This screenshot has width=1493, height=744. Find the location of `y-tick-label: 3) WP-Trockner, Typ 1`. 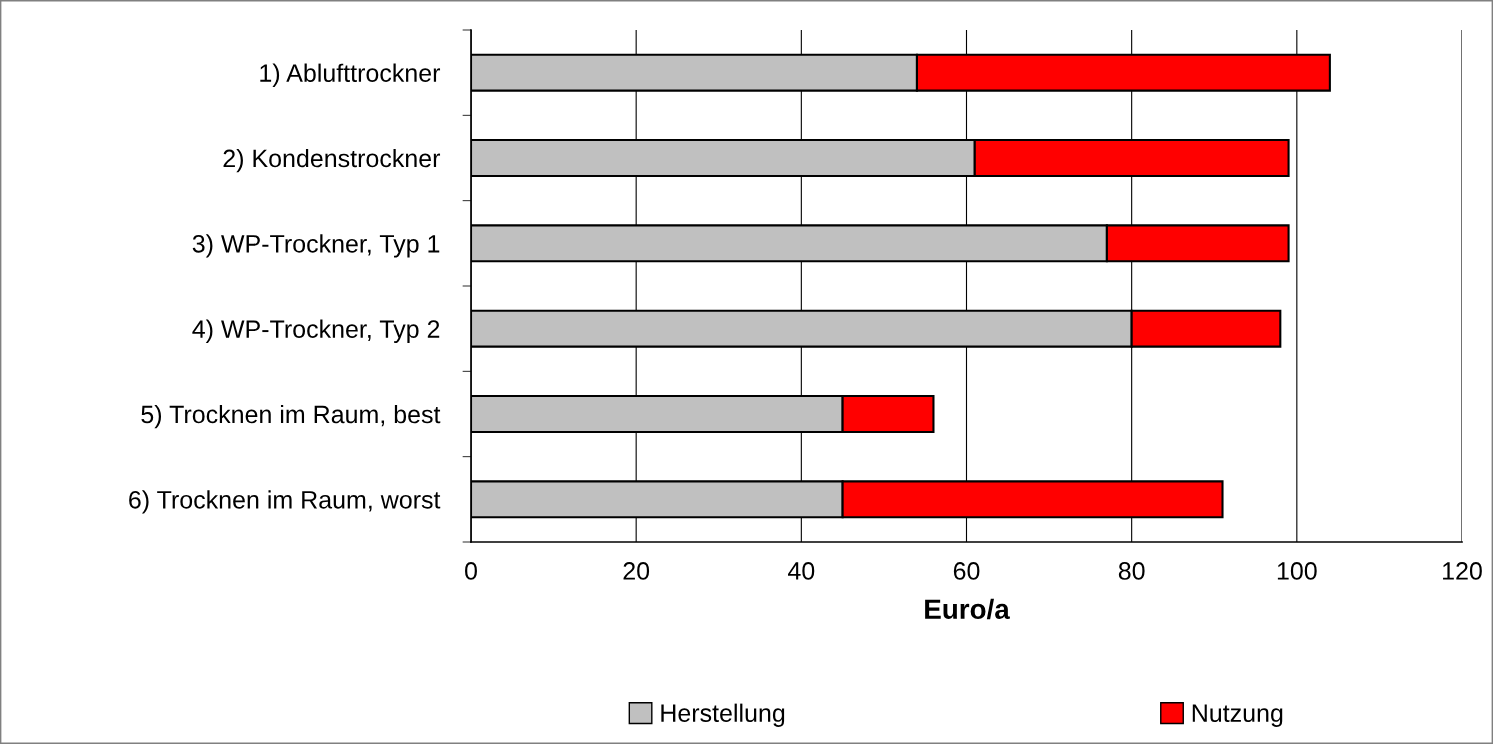

y-tick-label: 3) WP-Trockner, Typ 1 is located at coordinates (316, 246).